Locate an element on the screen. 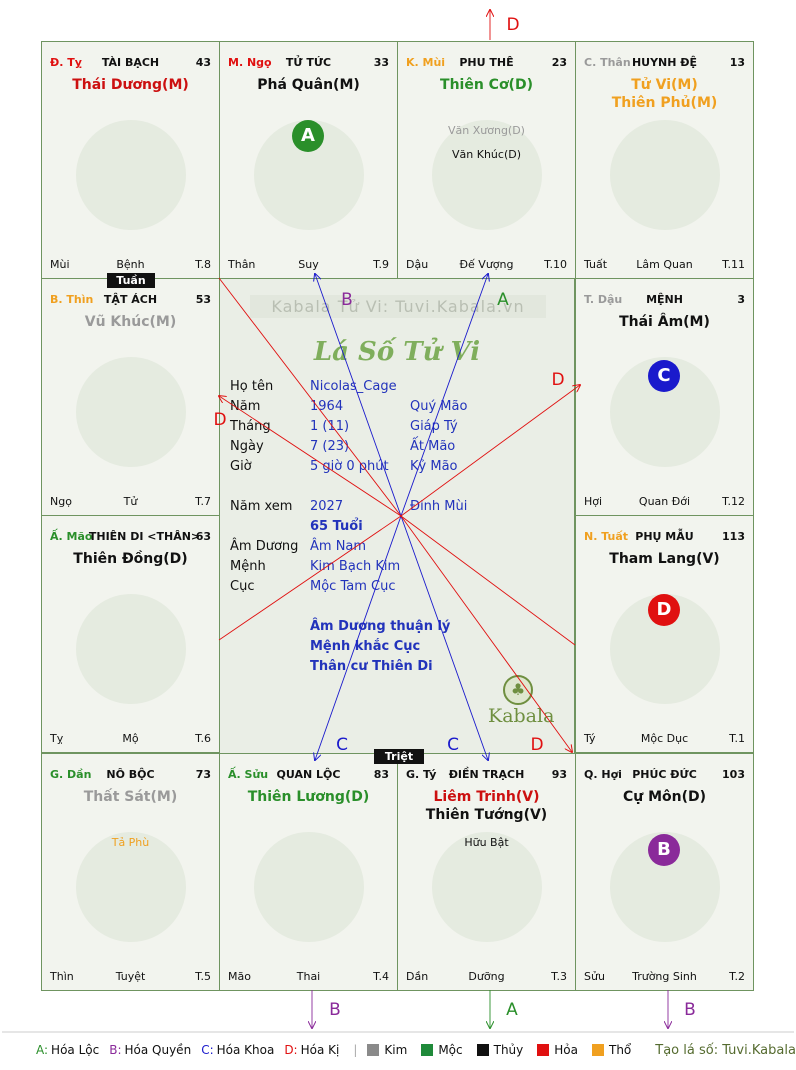 Image resolution: width=796 pixels, height=1070 pixels. triet-tag: Triệt is located at coordinates (399, 756).